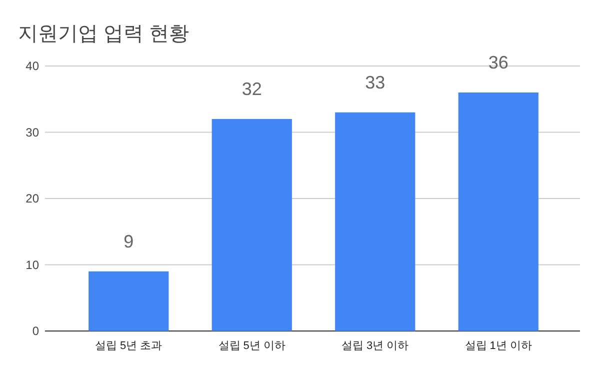 The image size is (600, 371). What do you see at coordinates (498, 346) in the screenshot?
I see `x-tick-label: 설립 1년 이하` at bounding box center [498, 346].